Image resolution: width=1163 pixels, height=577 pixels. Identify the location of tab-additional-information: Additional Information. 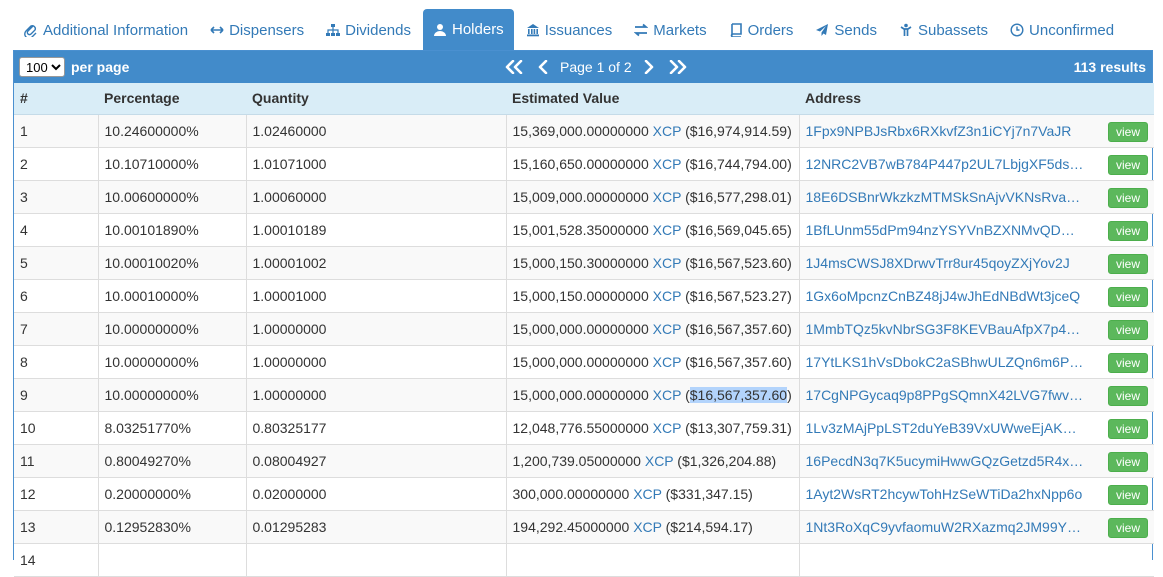
(106, 30).